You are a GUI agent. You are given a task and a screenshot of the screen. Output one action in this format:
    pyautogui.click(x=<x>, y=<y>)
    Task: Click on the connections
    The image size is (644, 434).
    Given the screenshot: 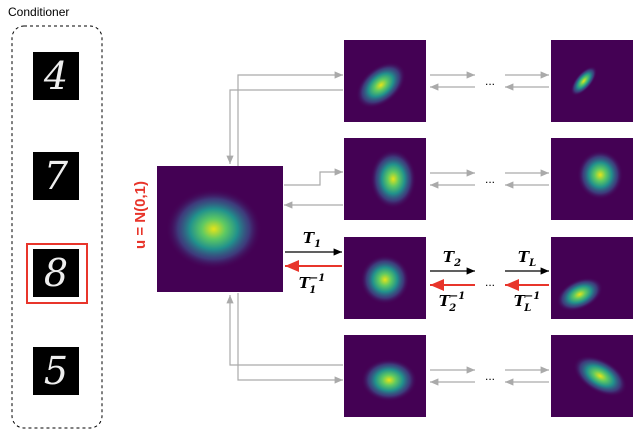 What is the action you would take?
    pyautogui.click(x=284, y=227)
    